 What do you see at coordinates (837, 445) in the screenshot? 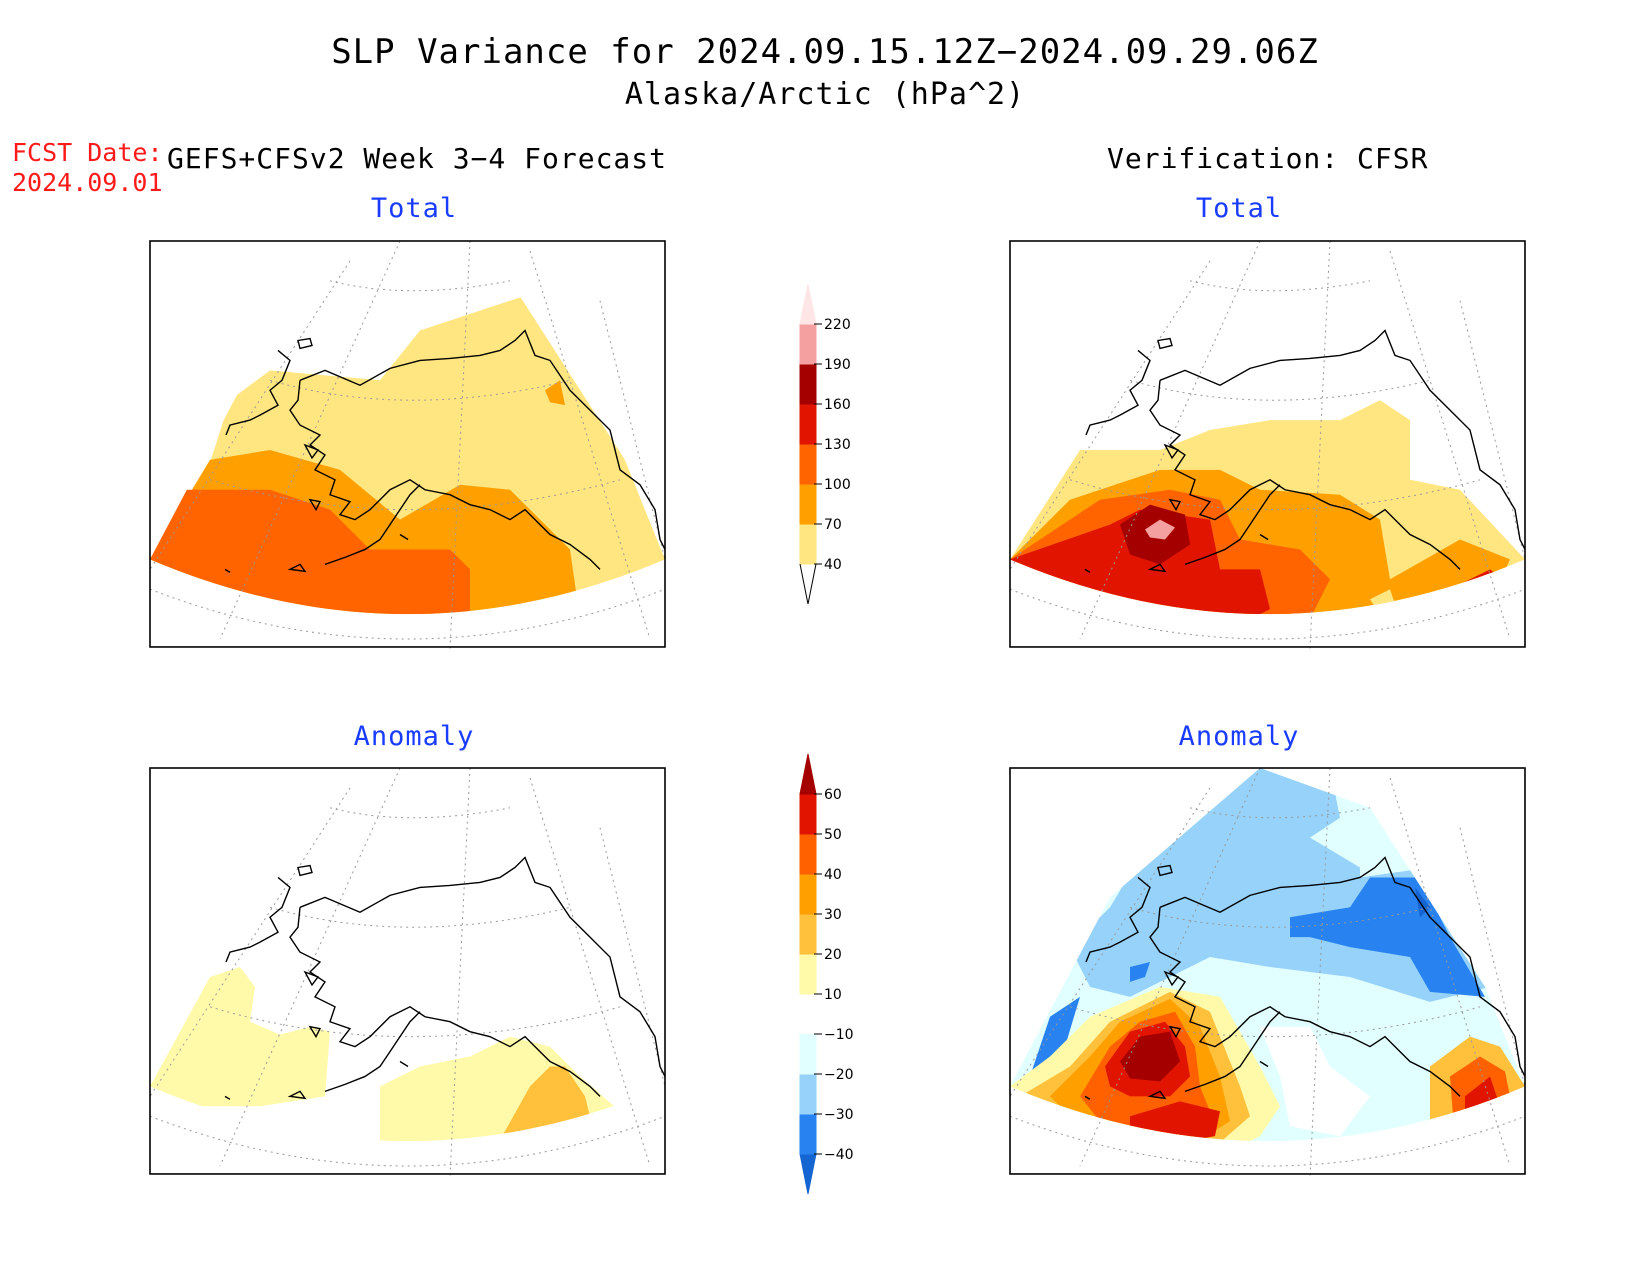
I see `colorbar-total-label: 130` at bounding box center [837, 445].